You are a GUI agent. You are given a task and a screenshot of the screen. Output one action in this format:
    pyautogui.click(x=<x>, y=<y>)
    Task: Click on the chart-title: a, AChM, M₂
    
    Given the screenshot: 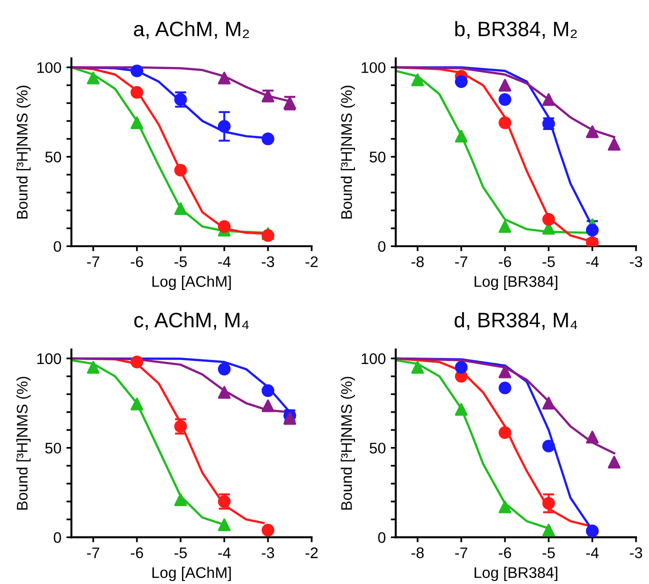 What is the action you would take?
    pyautogui.click(x=191, y=30)
    